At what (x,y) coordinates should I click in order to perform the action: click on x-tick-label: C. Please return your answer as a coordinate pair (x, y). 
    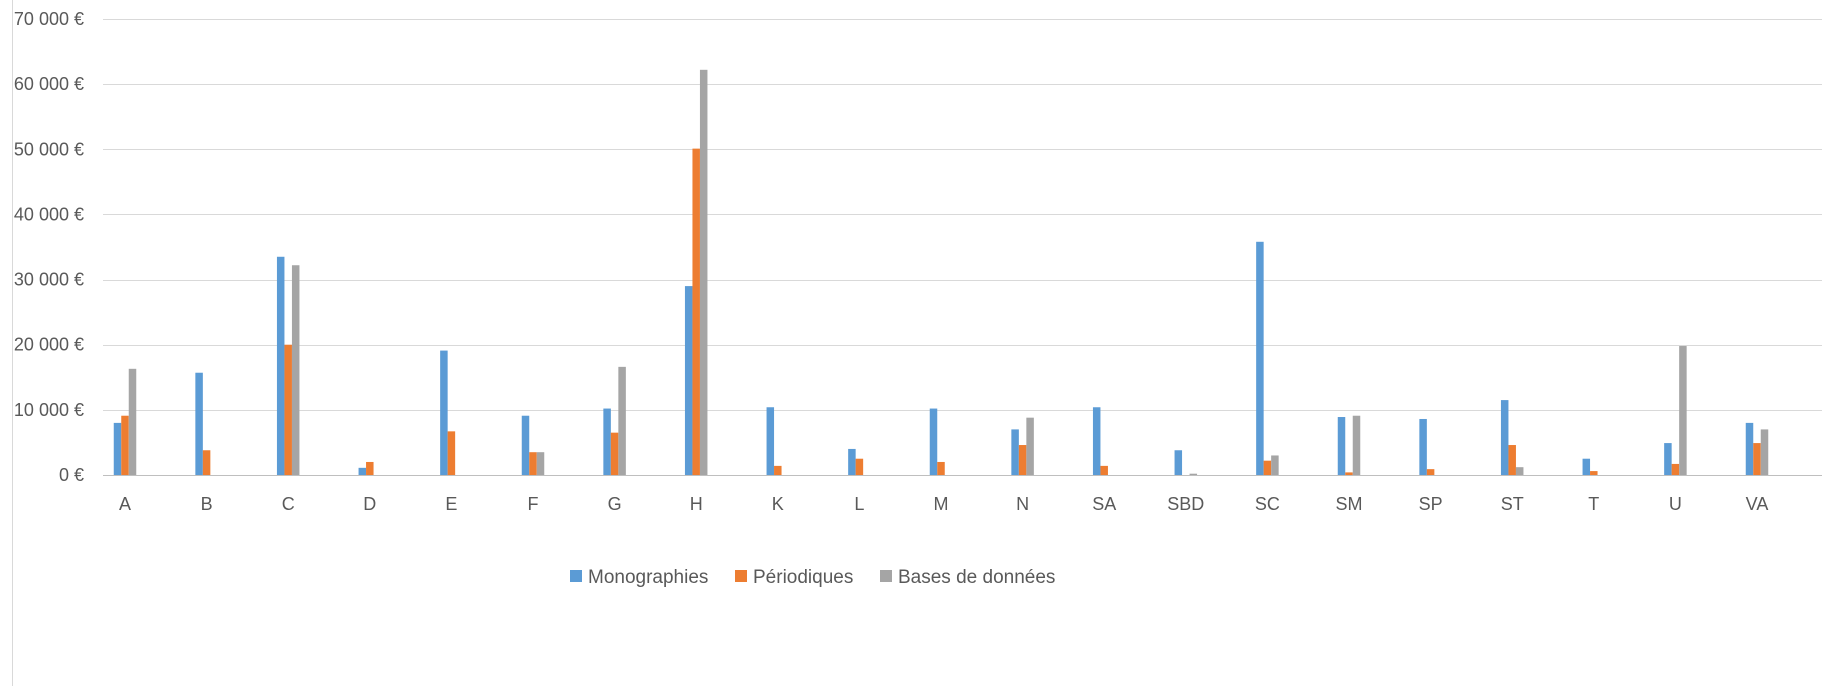
    Looking at the image, I should click on (288, 504).